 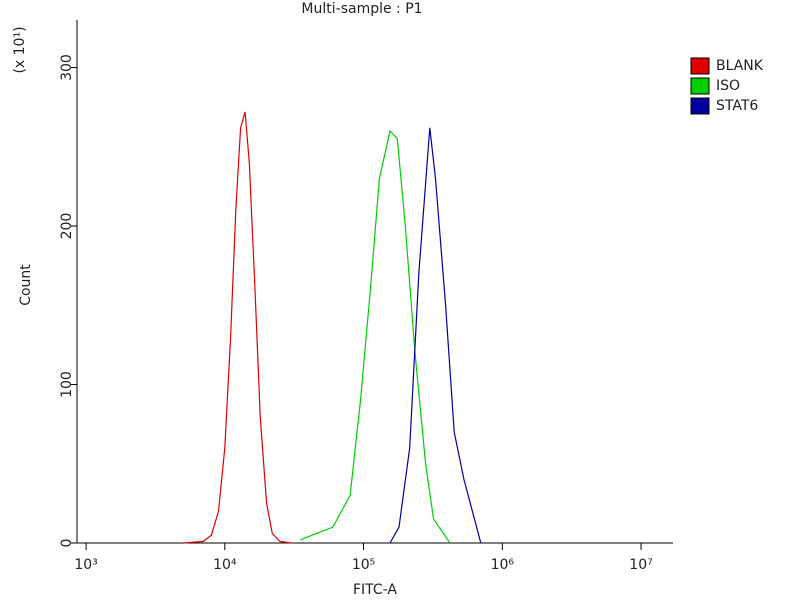 I want to click on y-multiplier: (x 10¹), so click(x=20, y=49).